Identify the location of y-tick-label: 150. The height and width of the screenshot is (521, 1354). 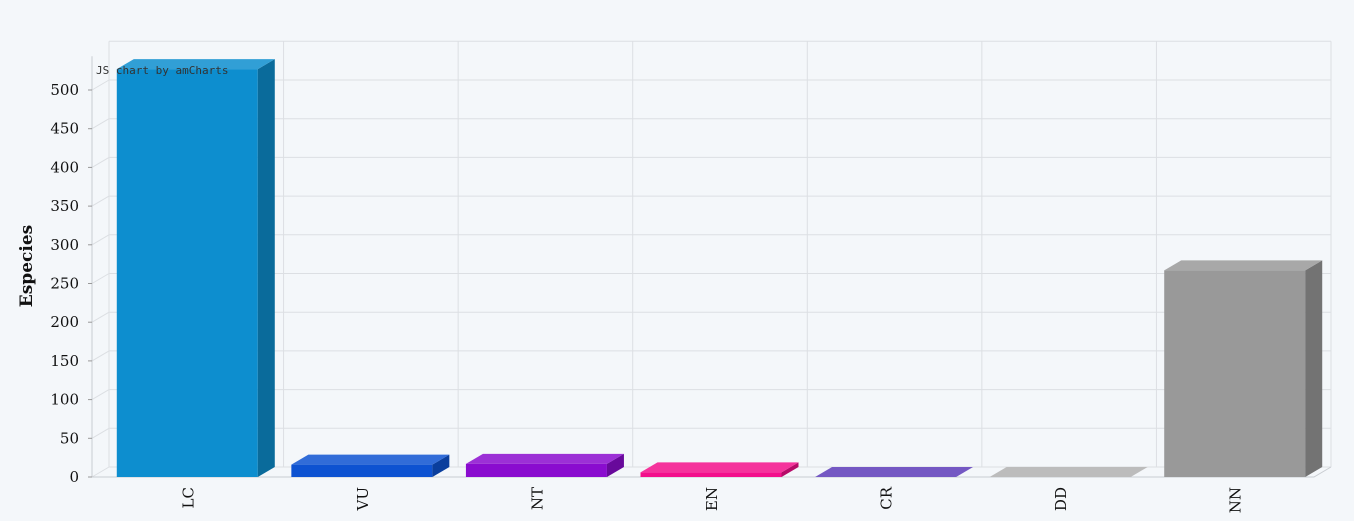
(64, 361).